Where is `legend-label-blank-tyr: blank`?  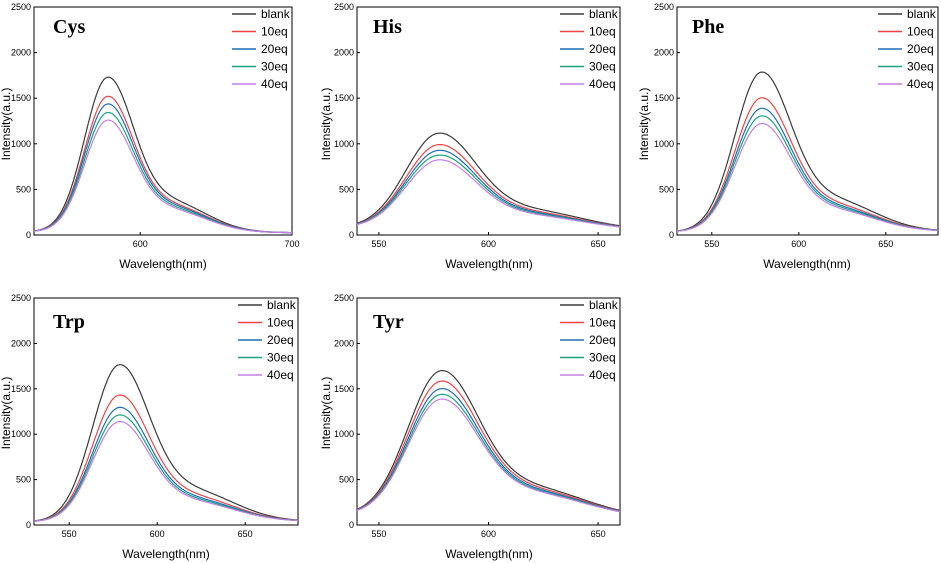 legend-label-blank-tyr: blank is located at coordinates (604, 305).